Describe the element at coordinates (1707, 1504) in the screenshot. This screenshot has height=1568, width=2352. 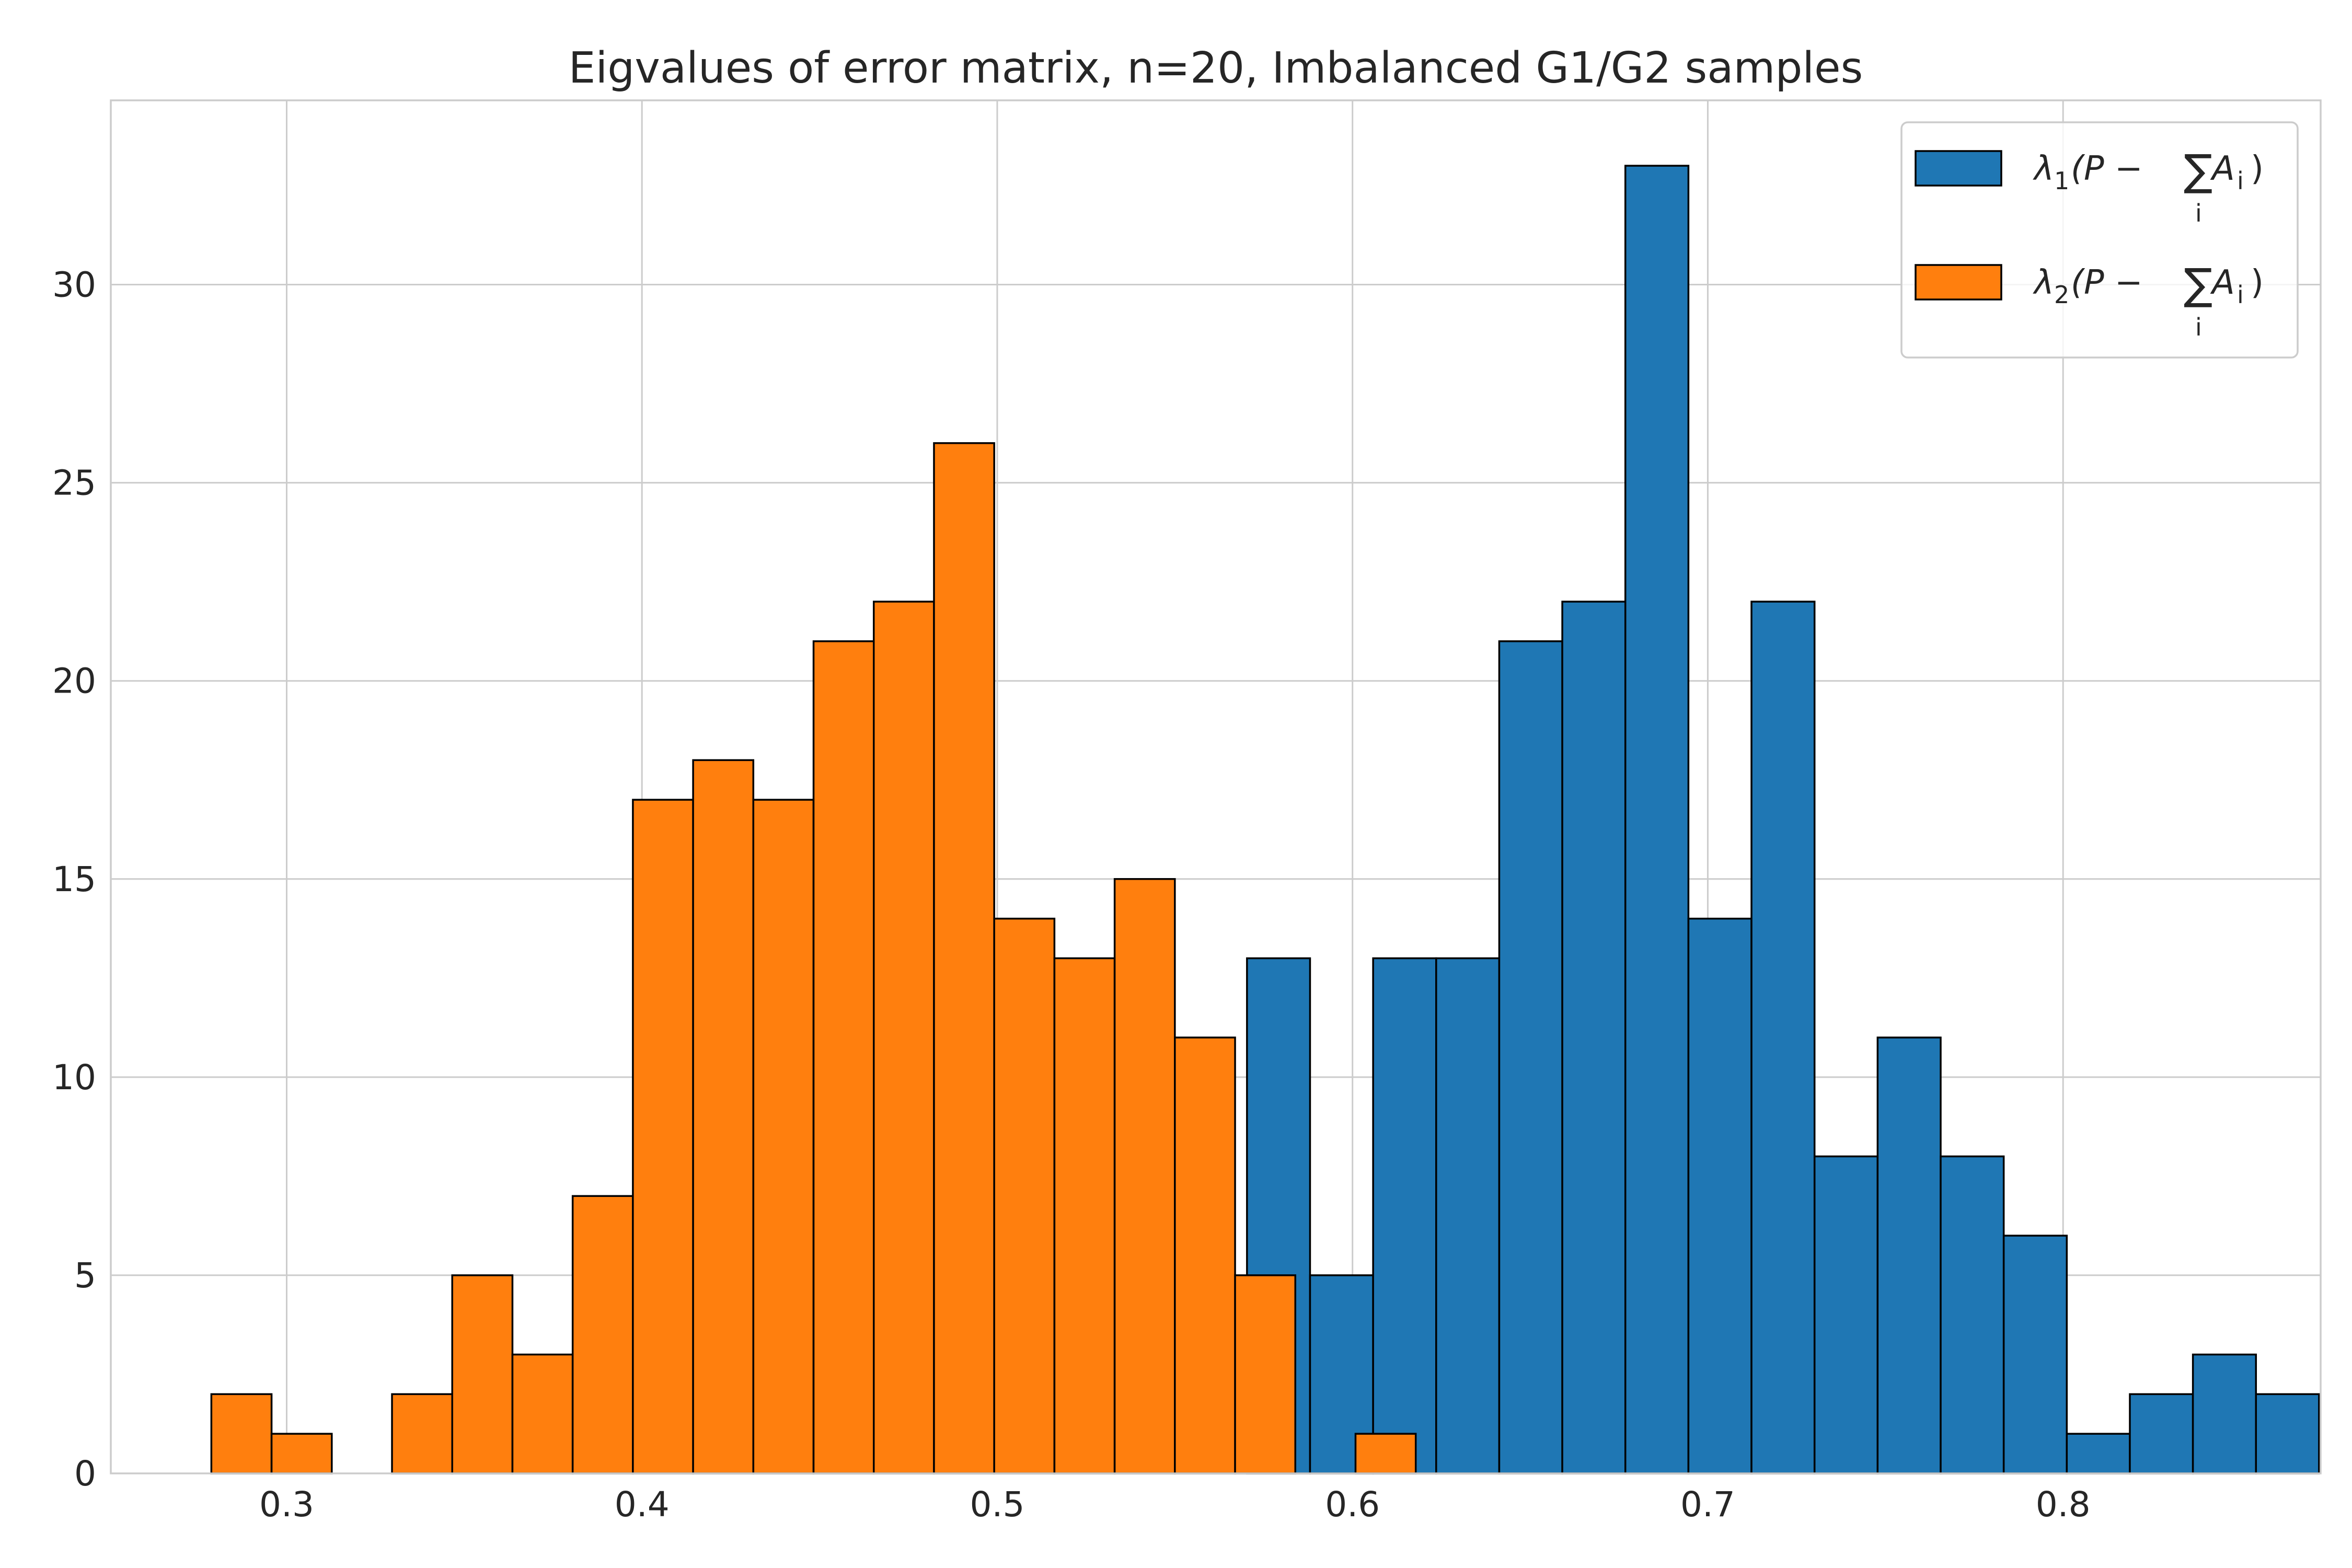
I see `x-tick-label: 0.7` at that location.